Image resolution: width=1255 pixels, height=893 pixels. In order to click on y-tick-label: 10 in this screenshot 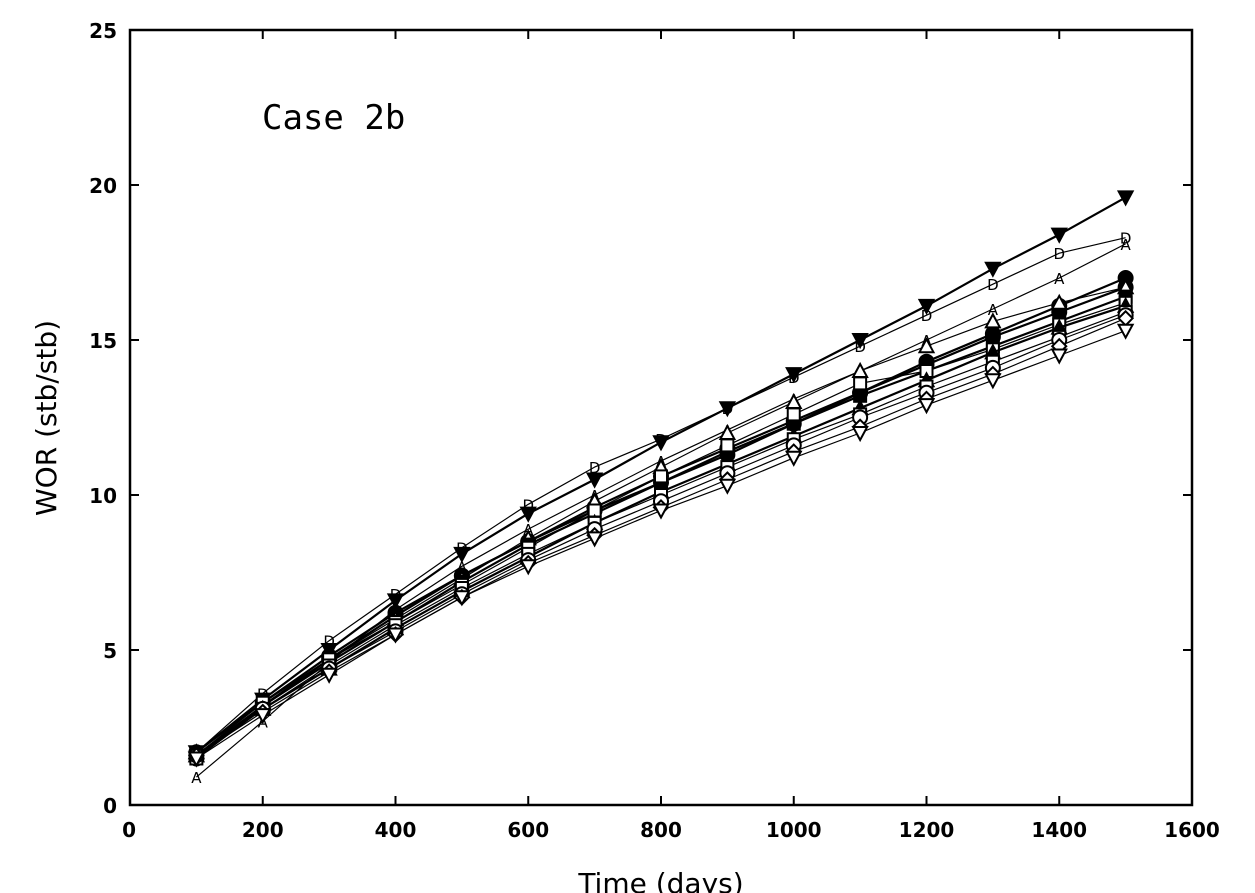, I will do `click(103, 496)`.